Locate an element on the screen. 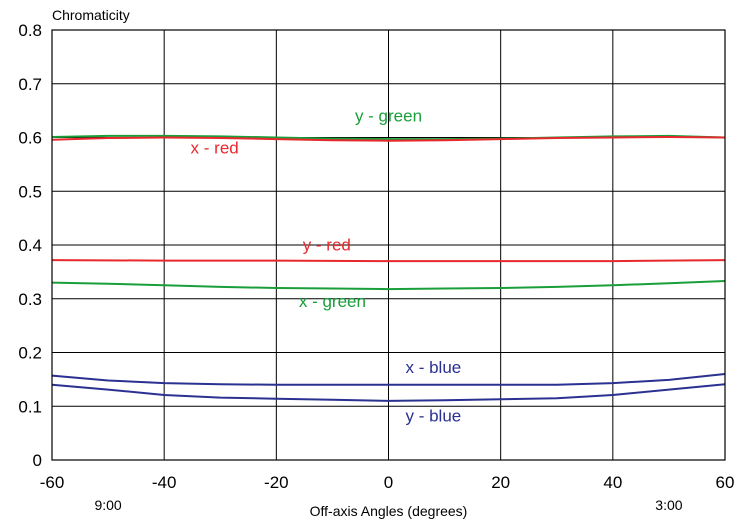  series-label: y - blue is located at coordinates (433, 415).